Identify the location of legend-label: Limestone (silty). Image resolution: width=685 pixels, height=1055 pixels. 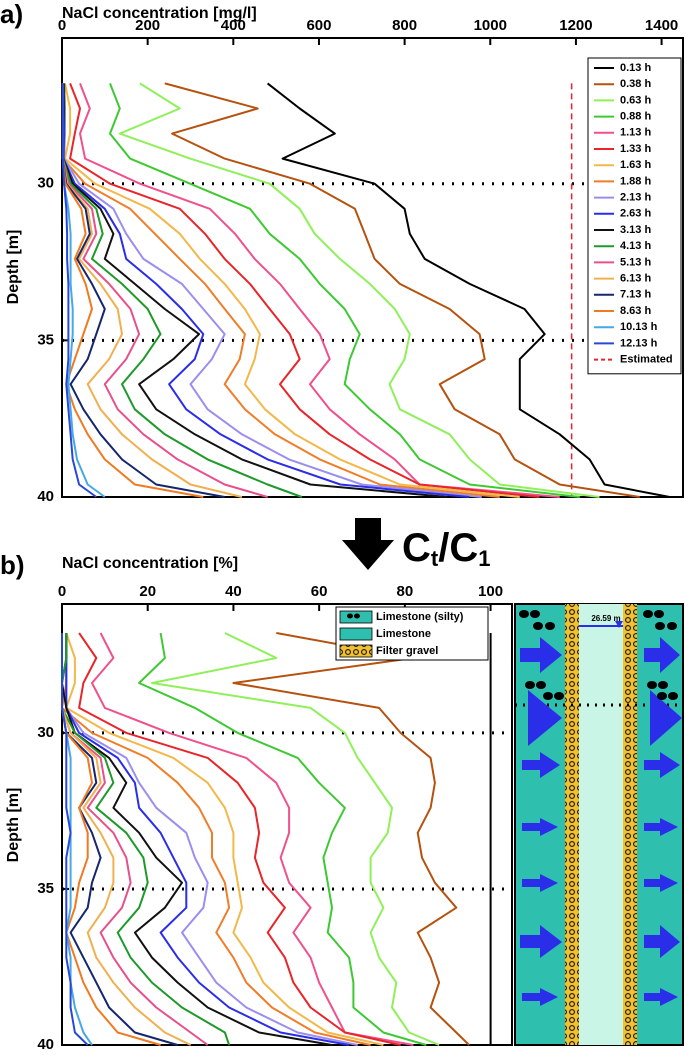
(420, 617).